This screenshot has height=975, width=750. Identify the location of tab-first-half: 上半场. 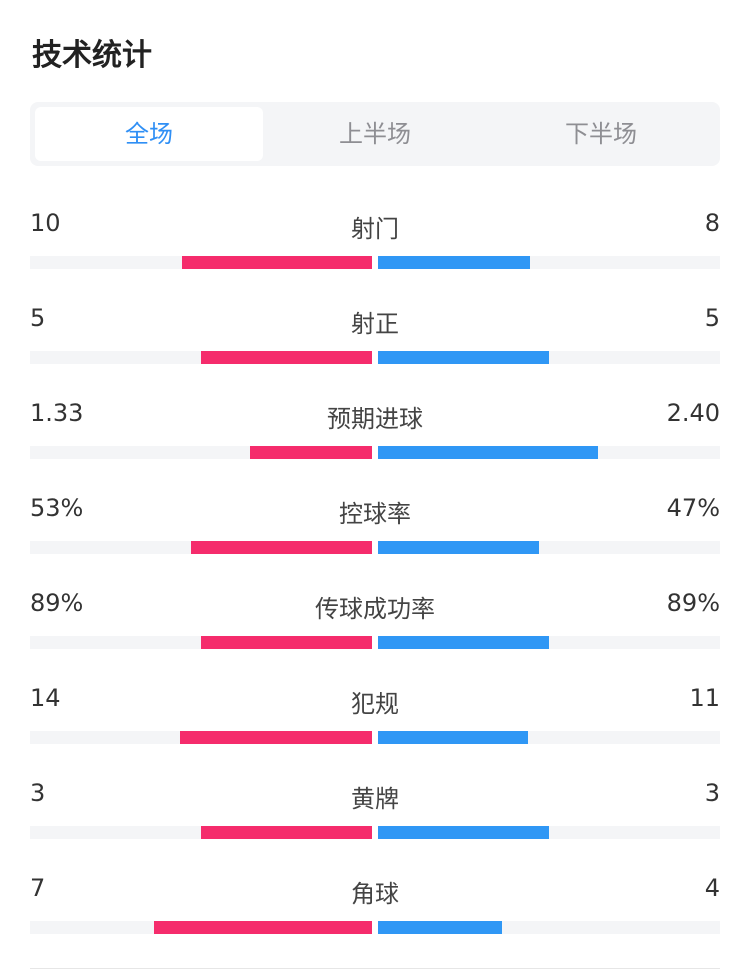
(375, 134).